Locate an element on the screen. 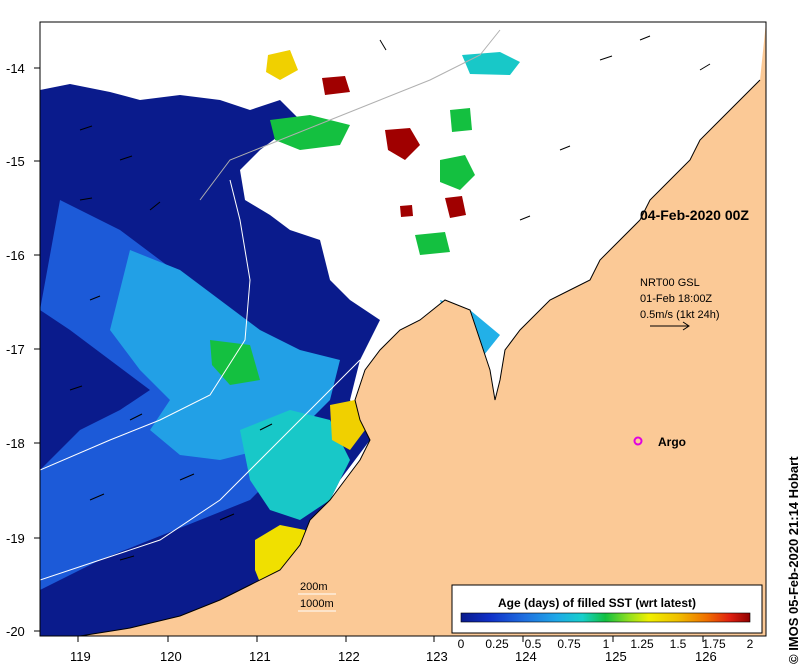 This screenshot has height=672, width=809. lon-tick: 121 is located at coordinates (260, 656).